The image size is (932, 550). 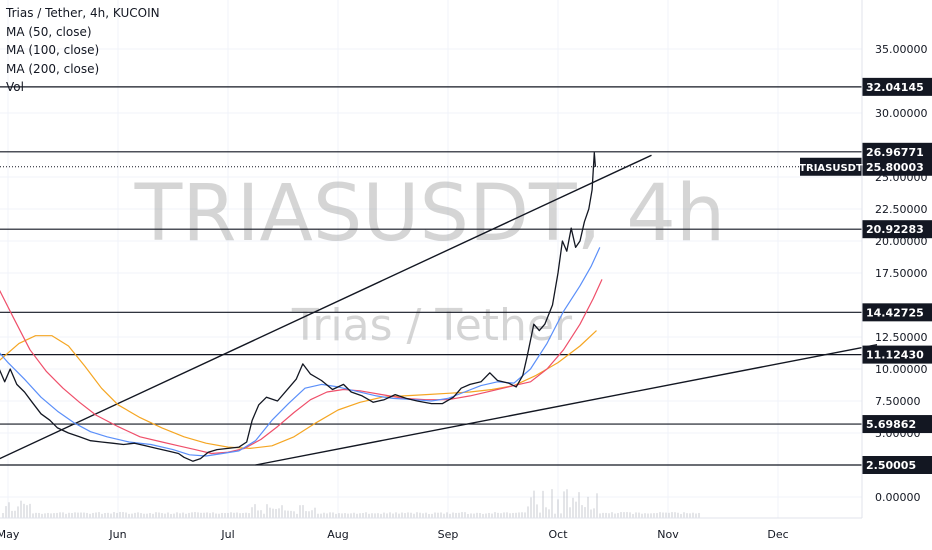 I want to click on symbol-label-bg, so click(x=831, y=166).